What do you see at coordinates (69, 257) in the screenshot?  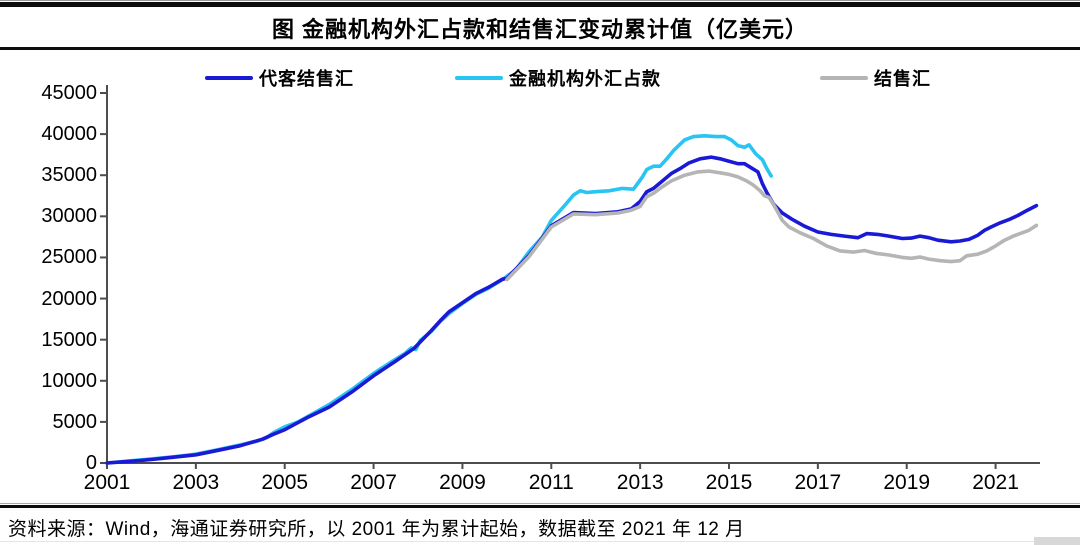 I see `y-tick-label: 25000` at bounding box center [69, 257].